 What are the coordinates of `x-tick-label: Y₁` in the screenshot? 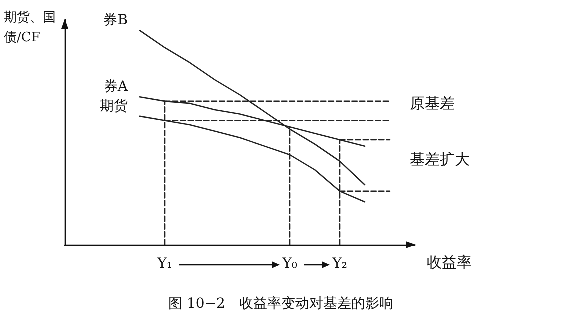 It's located at (164, 264).